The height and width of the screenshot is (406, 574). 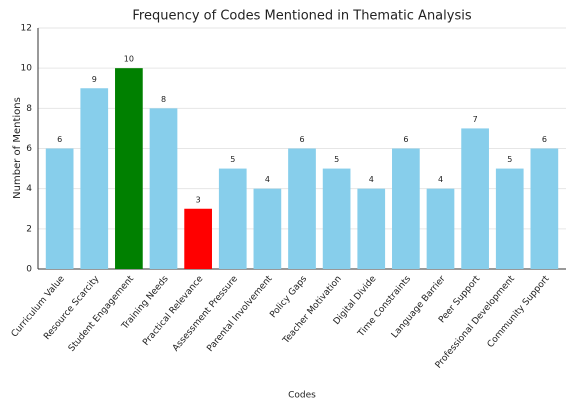 I want to click on x-tick-label: Parental Involvement, so click(x=240, y=314).